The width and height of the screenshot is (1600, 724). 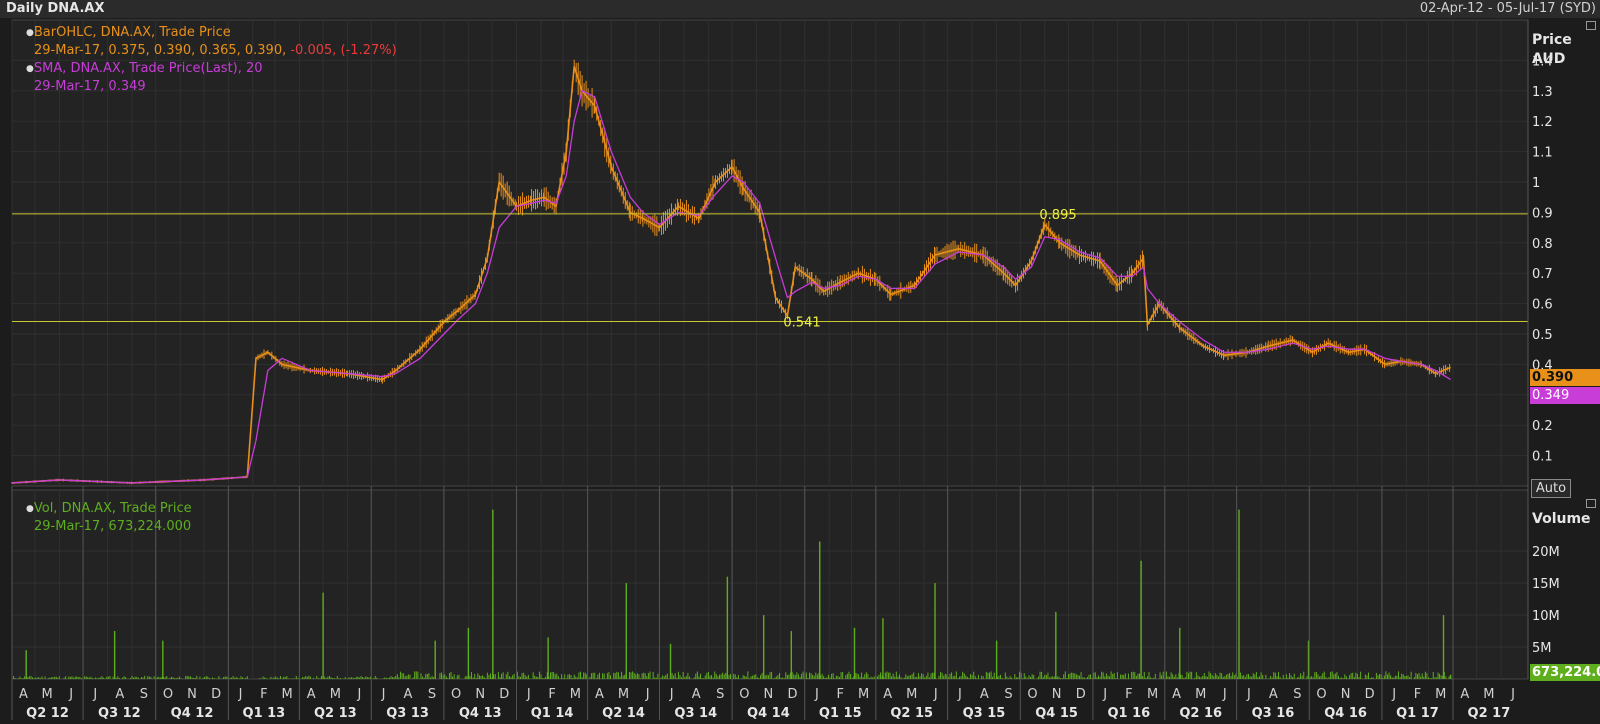 What do you see at coordinates (1561, 519) in the screenshot?
I see `volume-axis-title: Volume` at bounding box center [1561, 519].